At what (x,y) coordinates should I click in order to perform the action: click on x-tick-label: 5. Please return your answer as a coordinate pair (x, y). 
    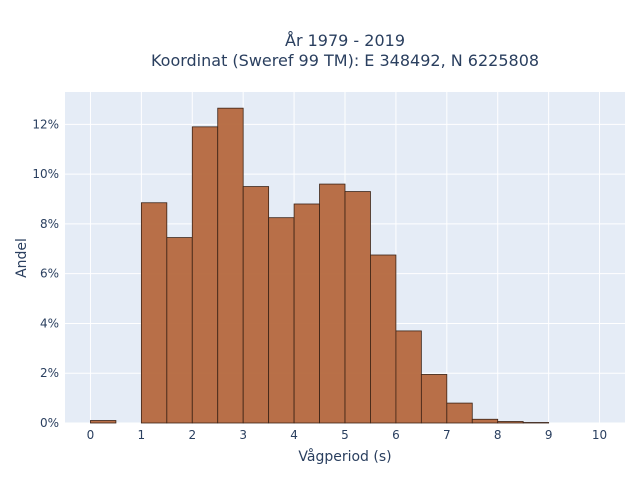
    Looking at the image, I should click on (345, 435).